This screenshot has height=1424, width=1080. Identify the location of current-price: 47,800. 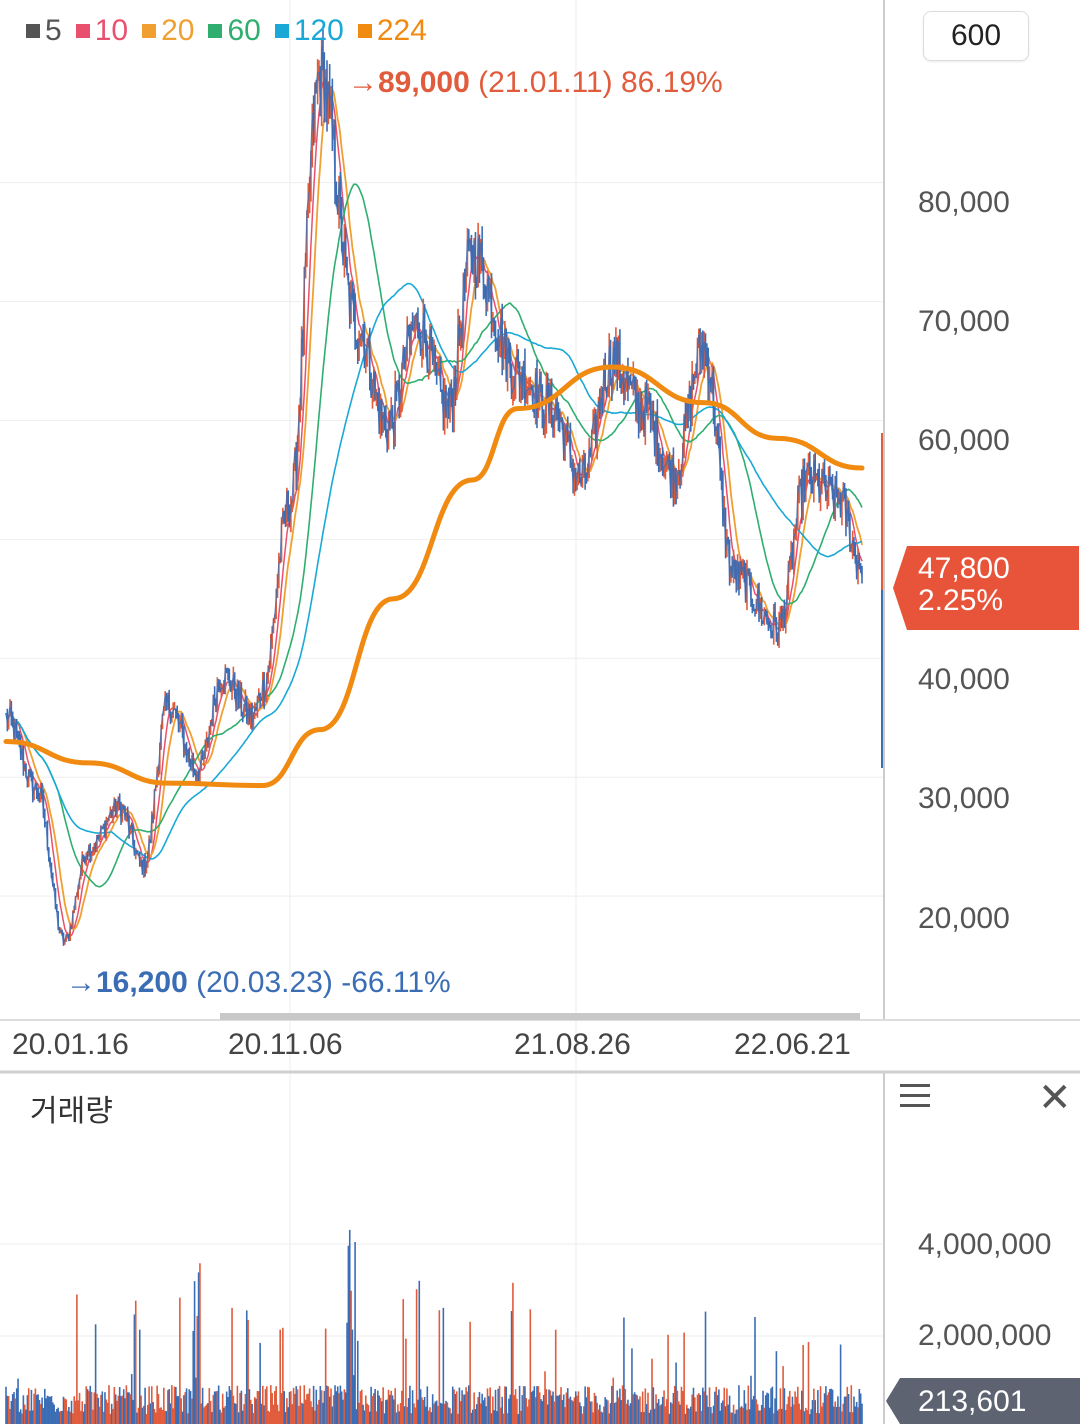
(964, 568).